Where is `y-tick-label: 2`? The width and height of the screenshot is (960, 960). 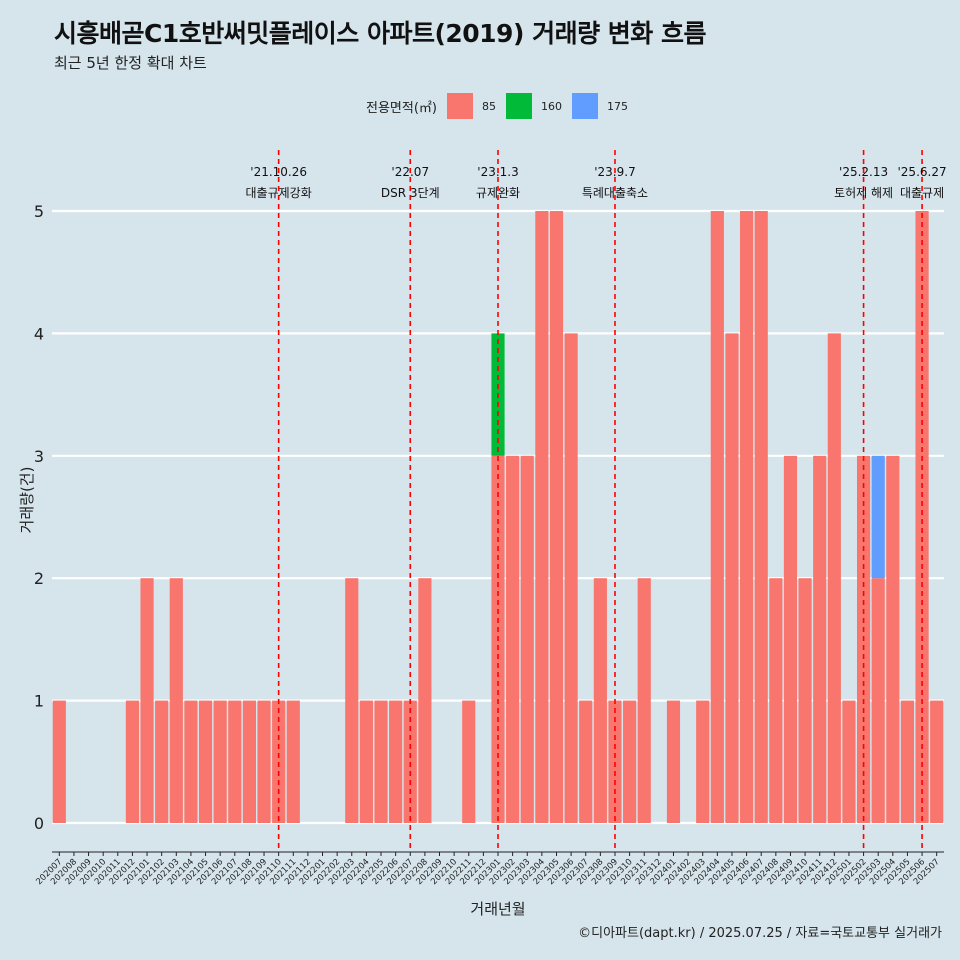
y-tick-label: 2 is located at coordinates (39, 578).